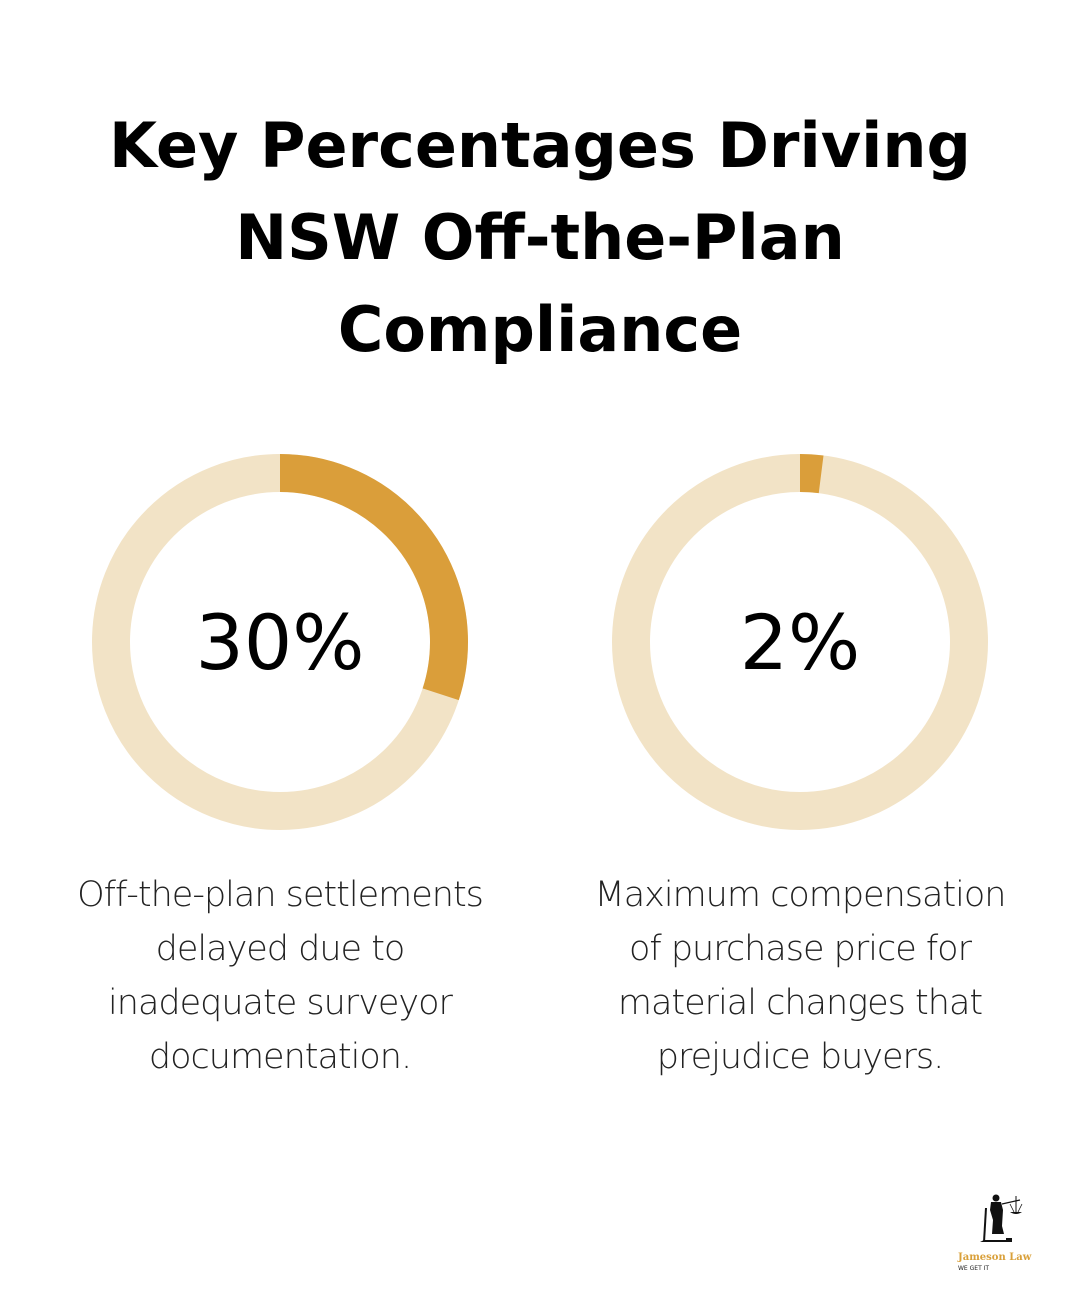 Image resolution: width=1080 pixels, height=1316 pixels. I want to click on description-line: material changes that, so click(800, 1003).